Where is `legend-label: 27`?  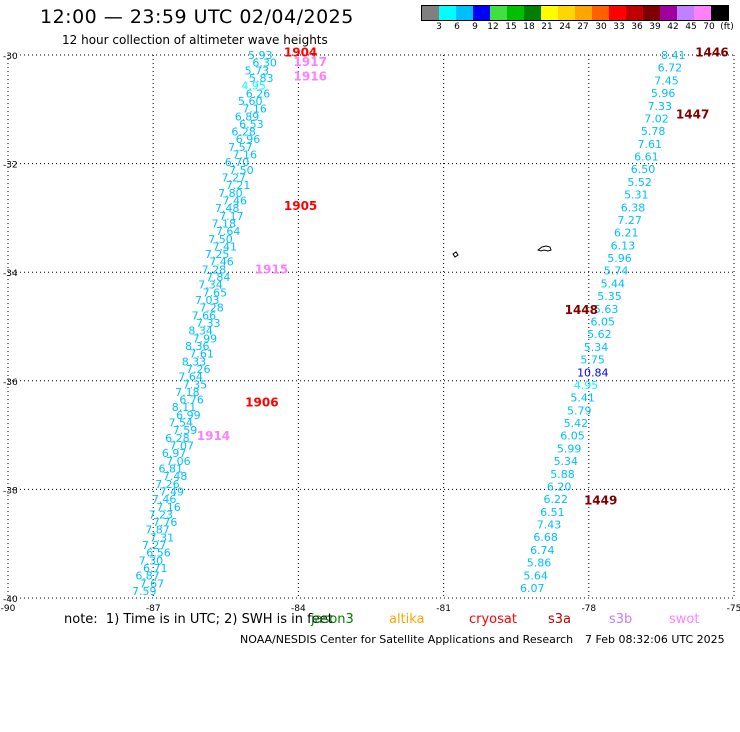 legend-label: 27 is located at coordinates (583, 27).